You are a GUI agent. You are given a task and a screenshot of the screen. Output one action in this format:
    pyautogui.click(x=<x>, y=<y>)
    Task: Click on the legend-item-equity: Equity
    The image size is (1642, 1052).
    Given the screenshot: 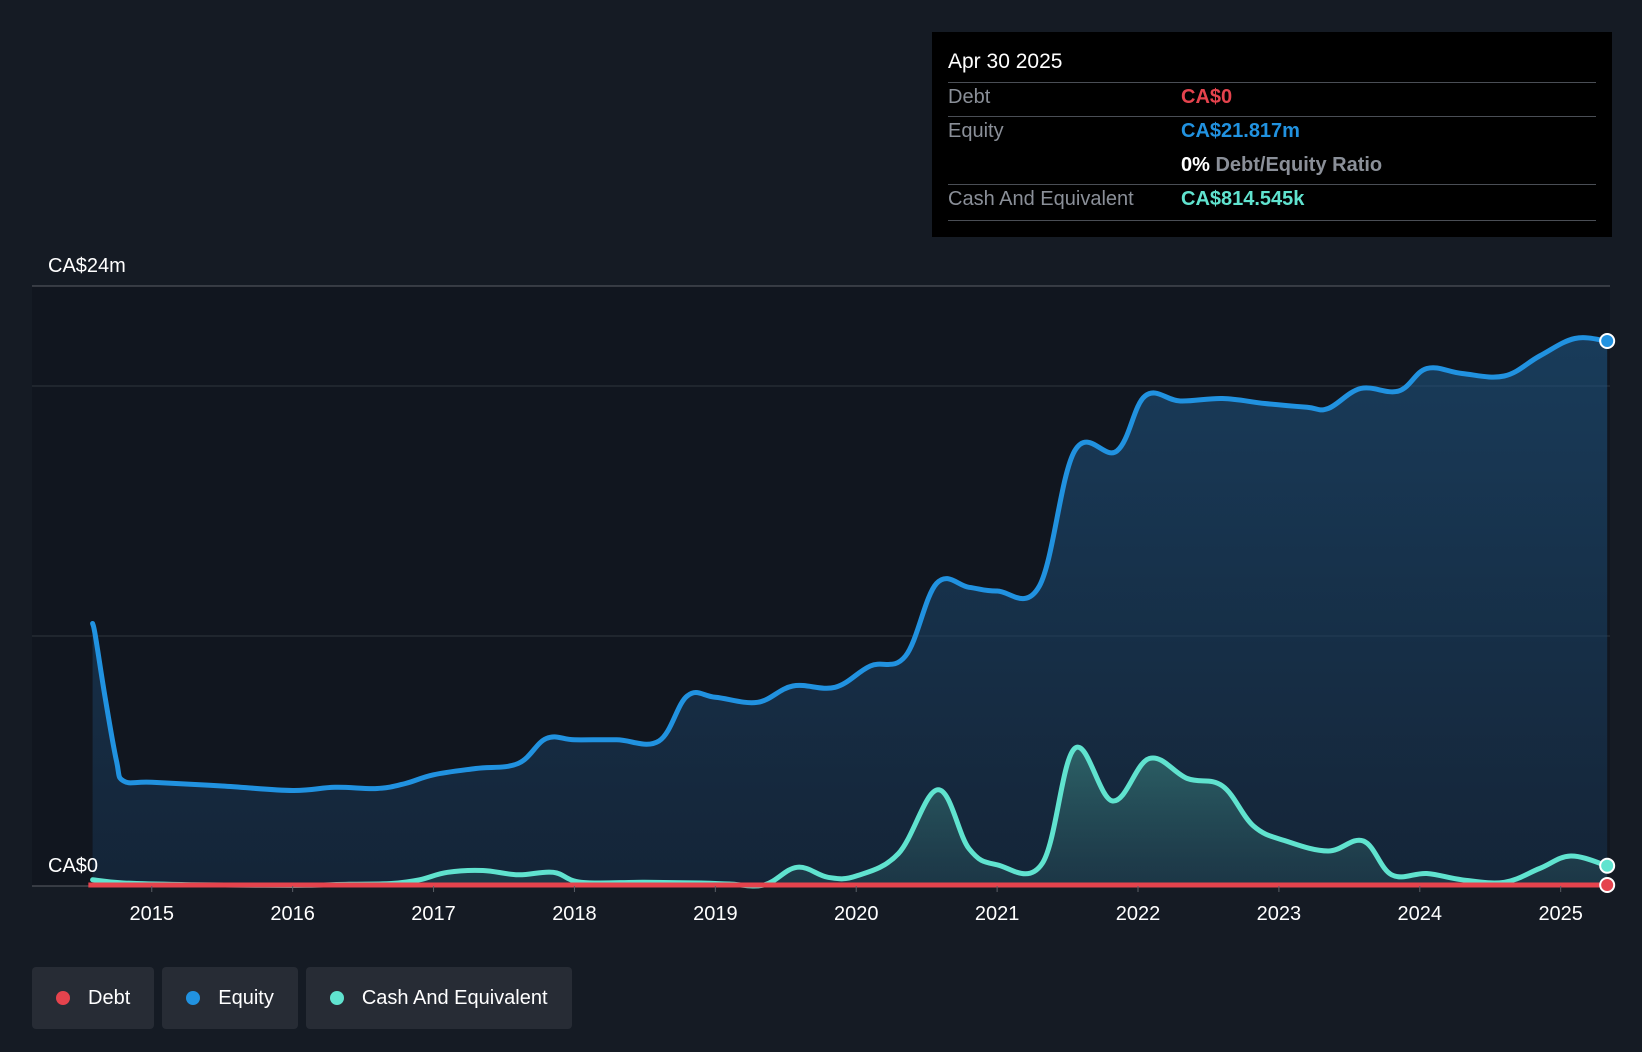 What is the action you would take?
    pyautogui.click(x=230, y=998)
    